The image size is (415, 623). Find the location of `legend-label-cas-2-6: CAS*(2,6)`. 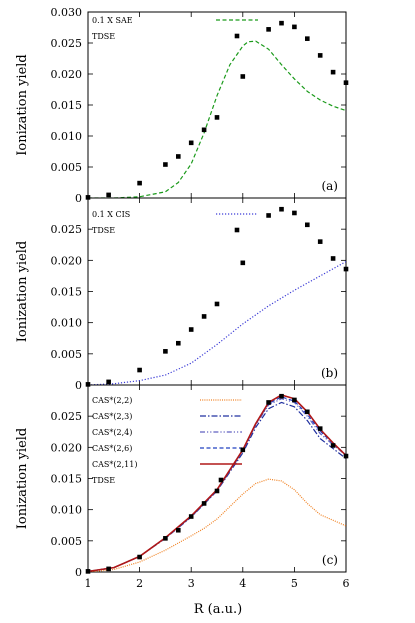

legend-label-cas-2-6: CAS*(2,6) is located at coordinates (112, 448).